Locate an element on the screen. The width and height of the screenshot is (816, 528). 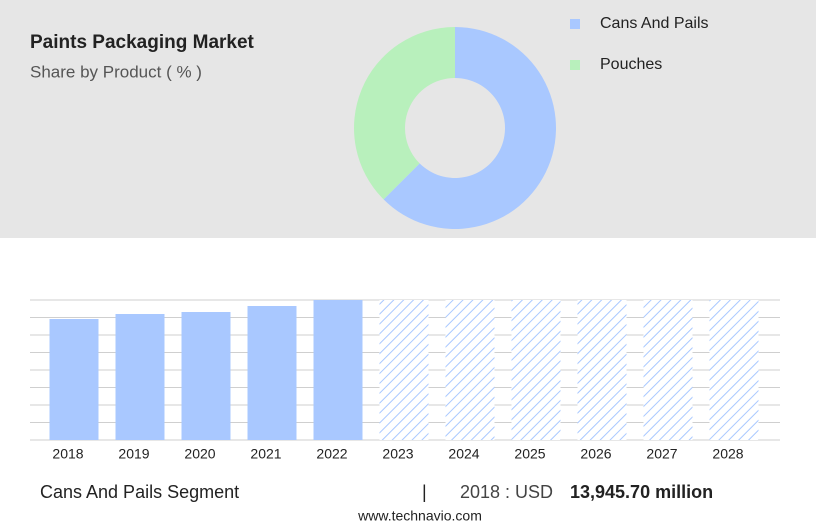
x-tick-label: 2018 is located at coordinates (67, 454).